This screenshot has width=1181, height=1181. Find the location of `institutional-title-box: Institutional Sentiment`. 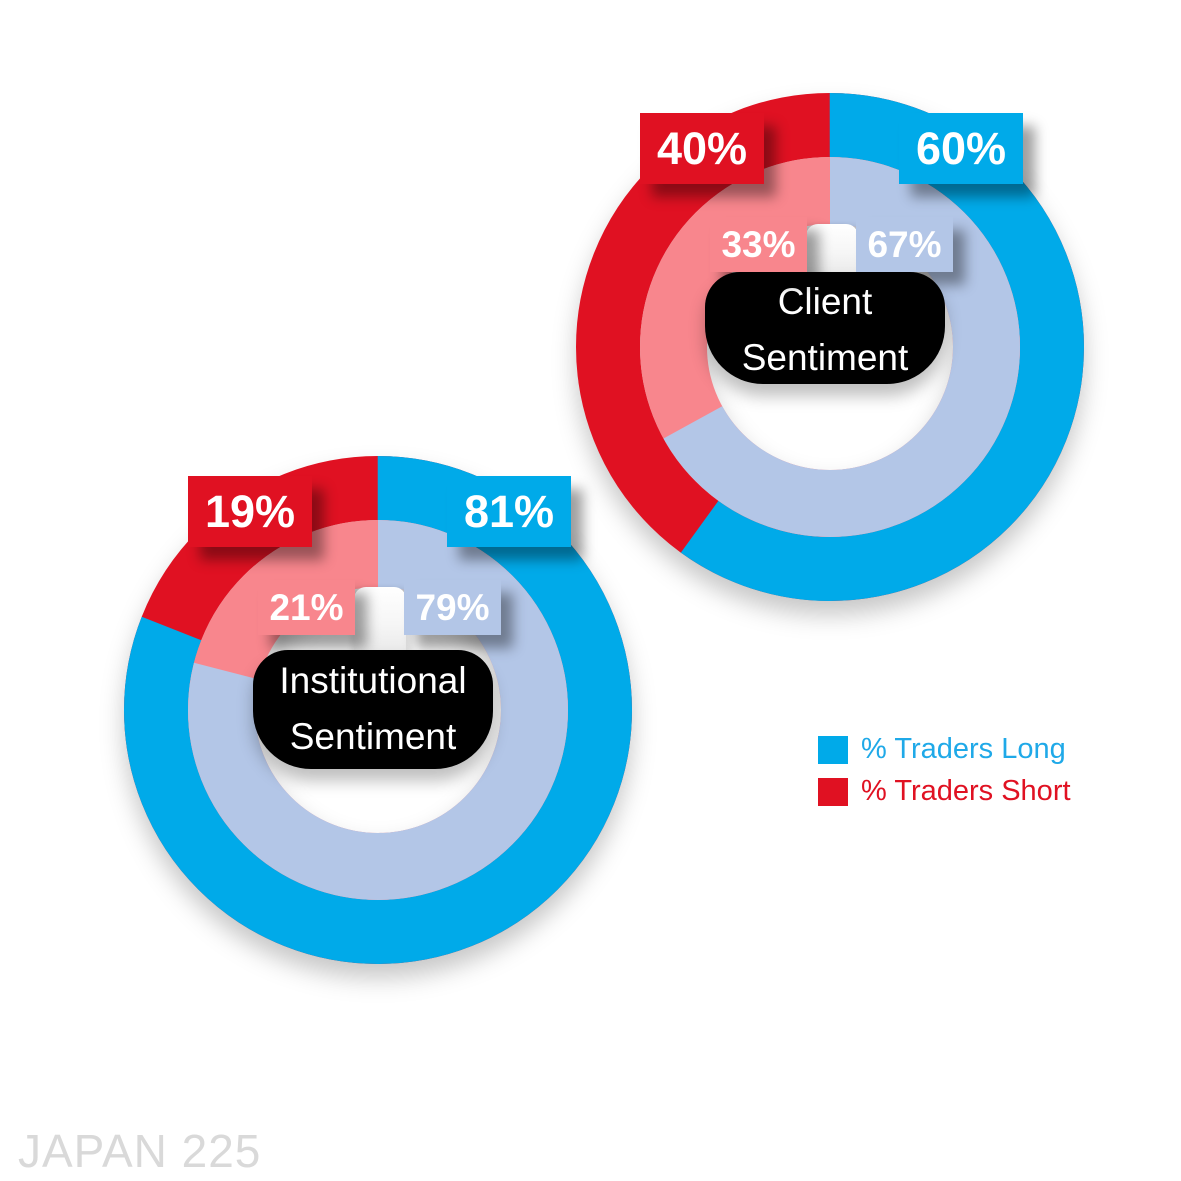

institutional-title-box: Institutional Sentiment is located at coordinates (373, 709).